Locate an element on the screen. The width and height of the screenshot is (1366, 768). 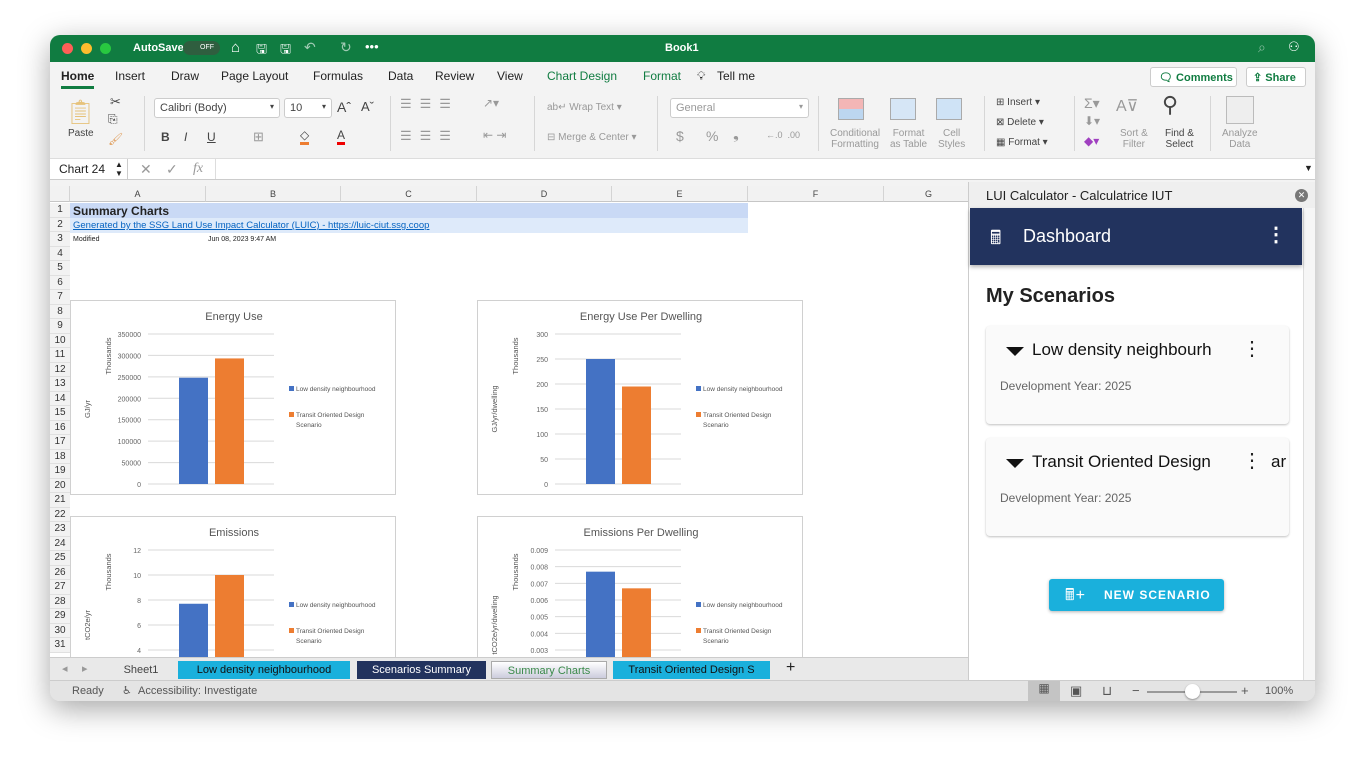
tab-chart-design: Chart Design is located at coordinates (582, 76).